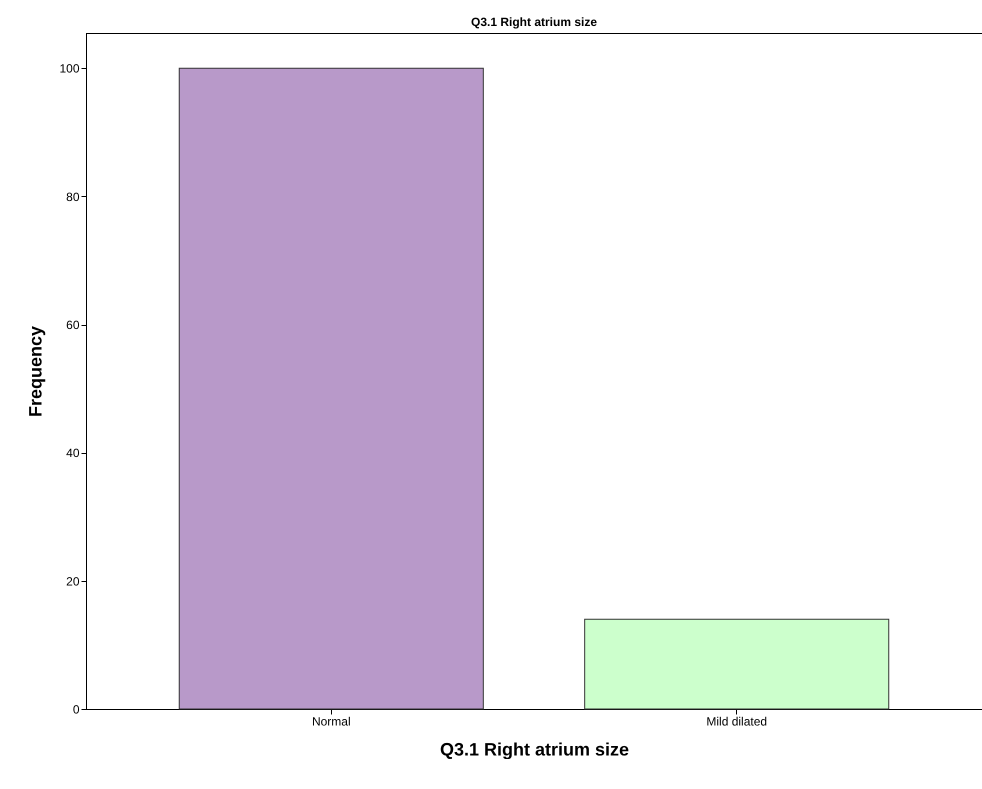  I want to click on y-tick-label: 0, so click(76, 709).